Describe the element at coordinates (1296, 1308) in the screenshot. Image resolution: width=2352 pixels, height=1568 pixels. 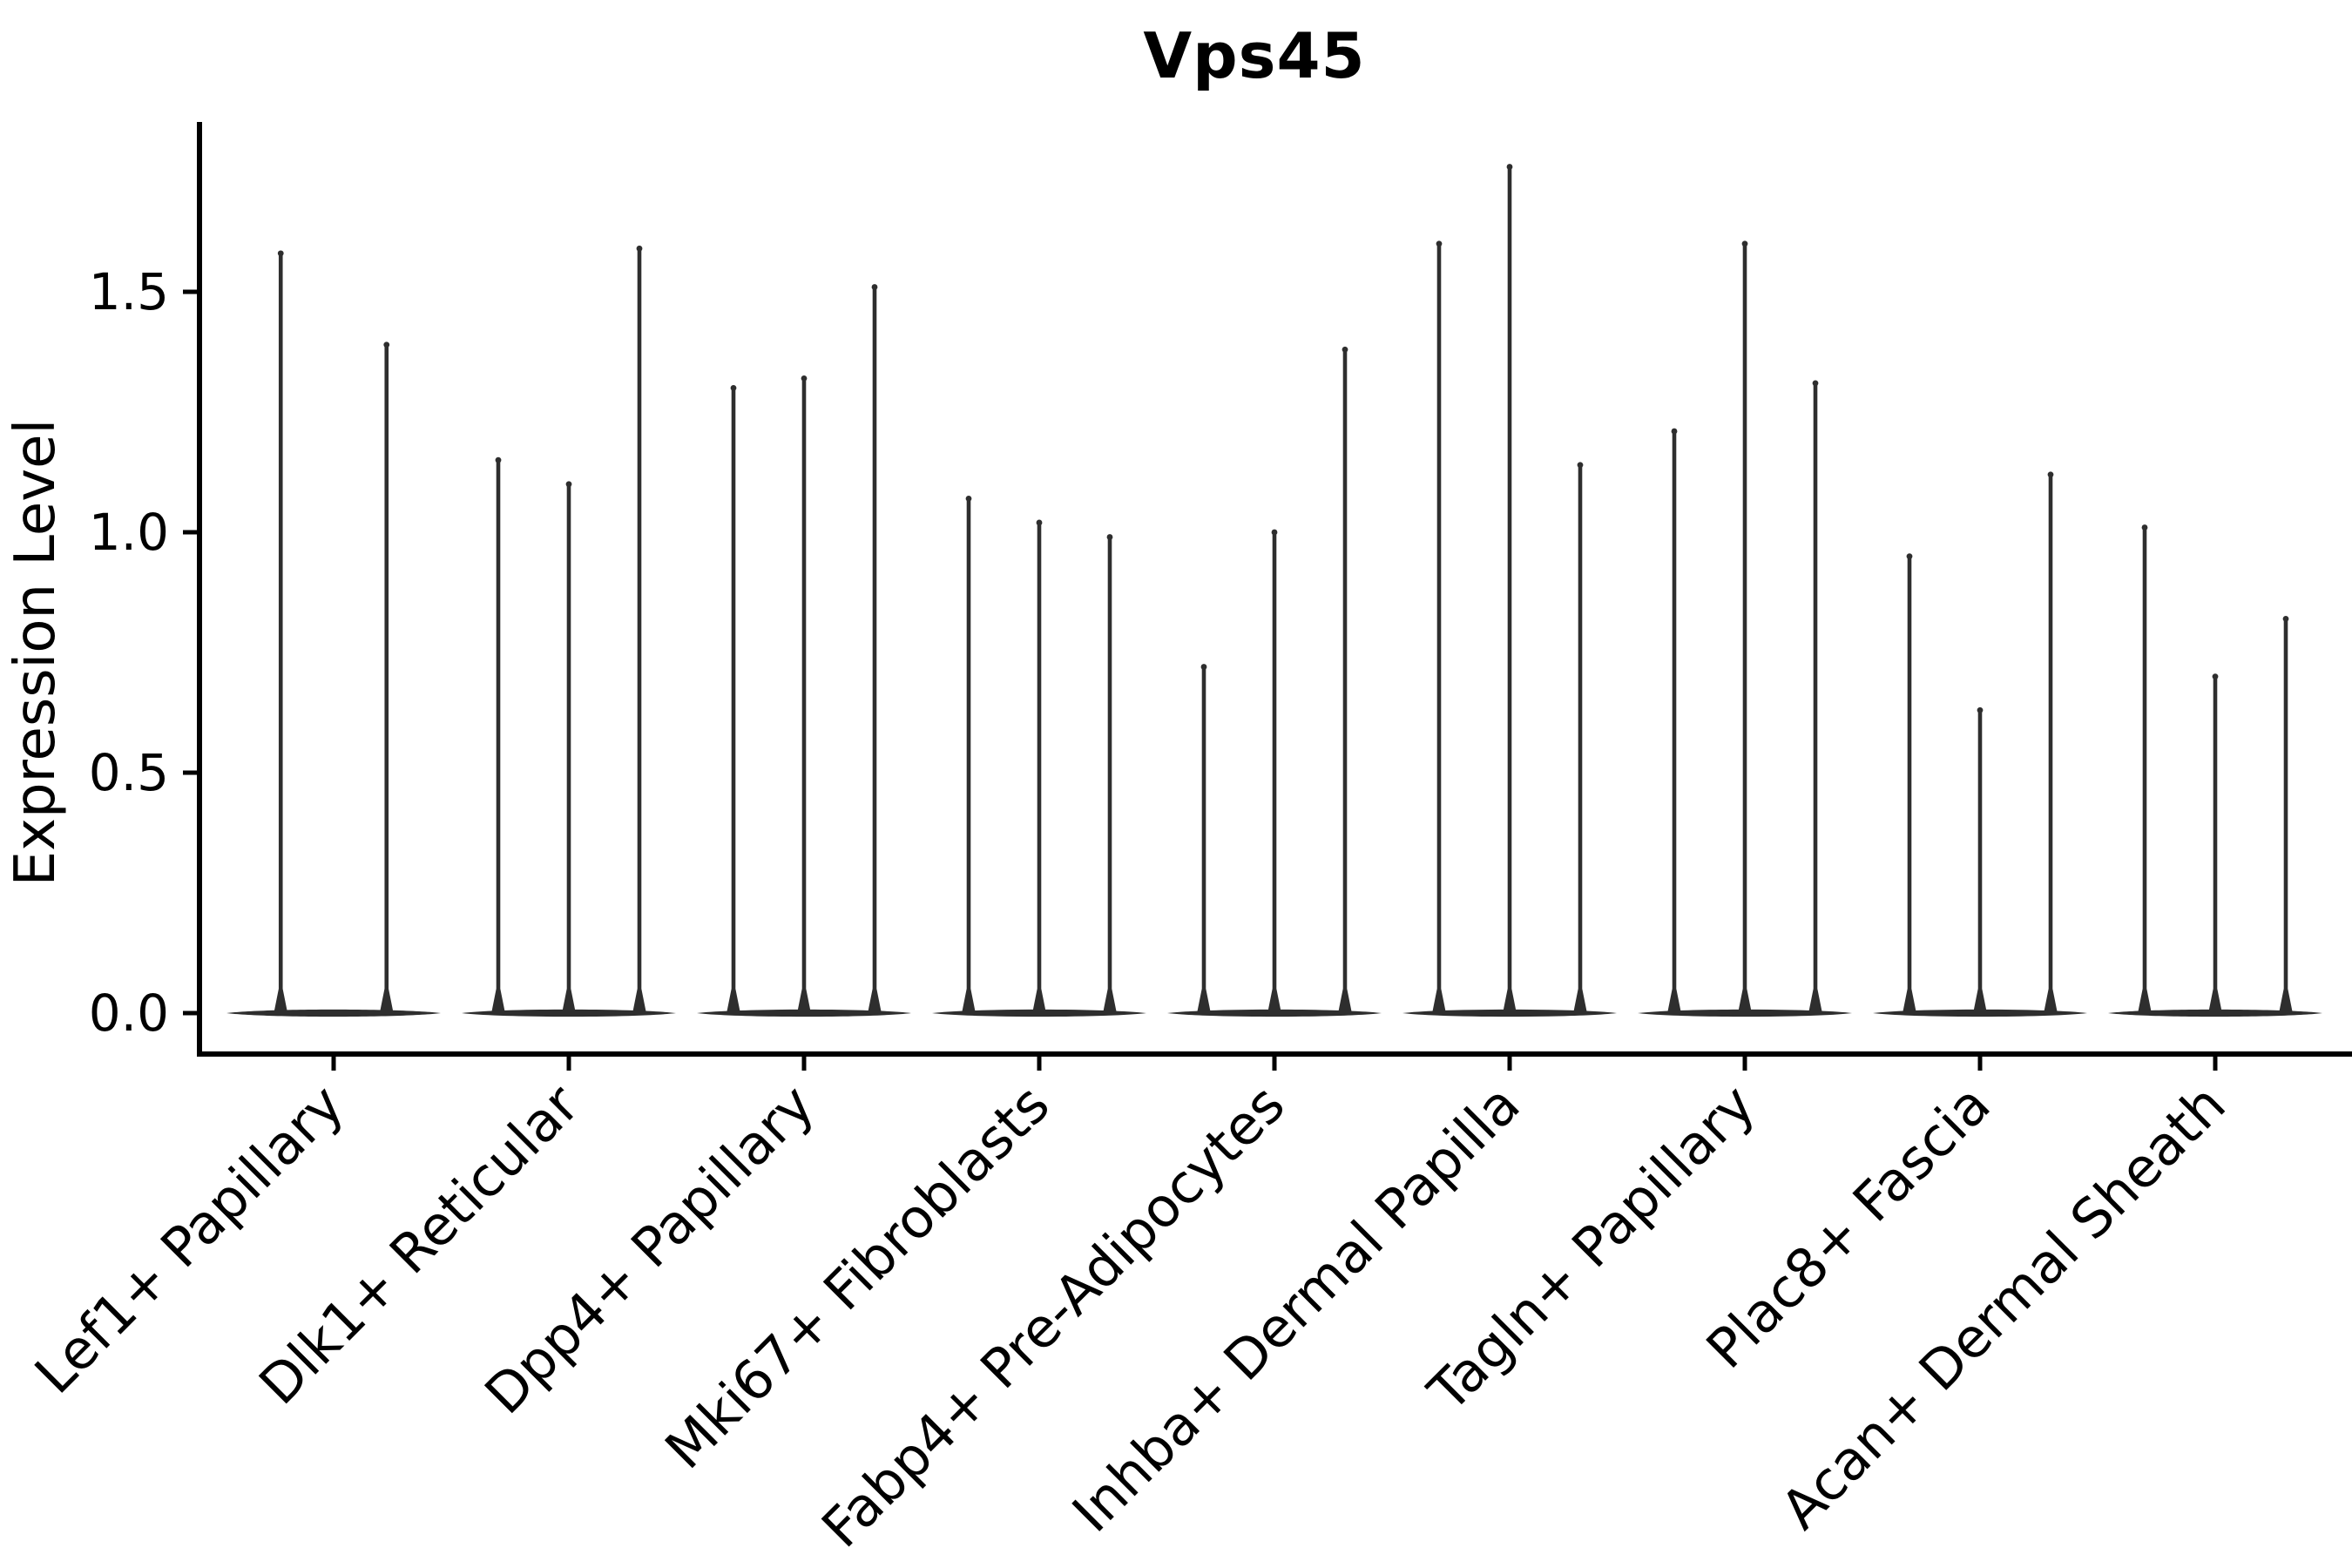
I see `x-category-label: Inhba+ Dermal Papilla` at that location.